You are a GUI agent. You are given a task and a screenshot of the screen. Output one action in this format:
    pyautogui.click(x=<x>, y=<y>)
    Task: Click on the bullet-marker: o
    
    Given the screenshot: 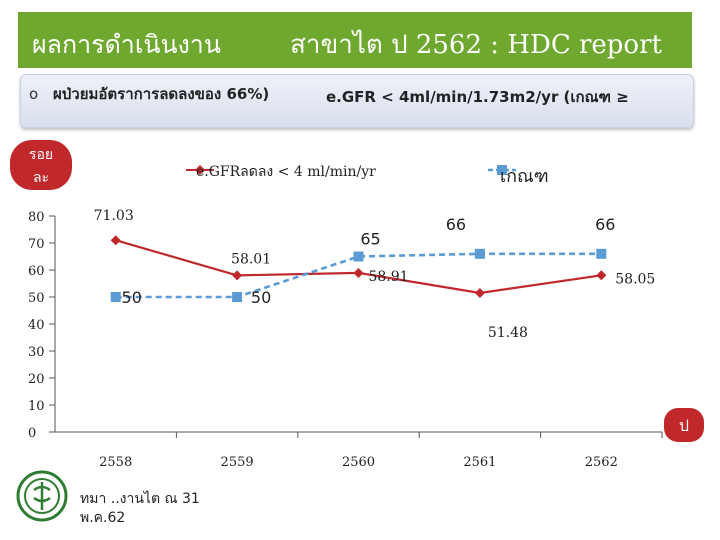 What is the action you would take?
    pyautogui.click(x=34, y=94)
    